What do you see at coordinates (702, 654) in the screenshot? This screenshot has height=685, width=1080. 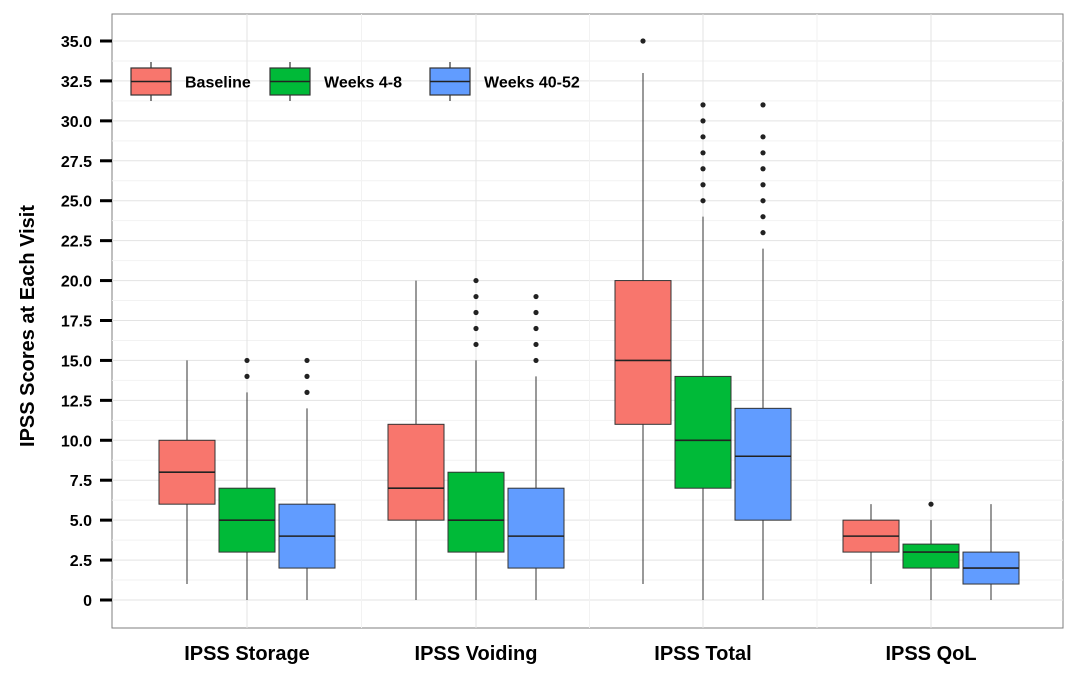 I see `x-tick-label: IPSS Total` at bounding box center [702, 654].